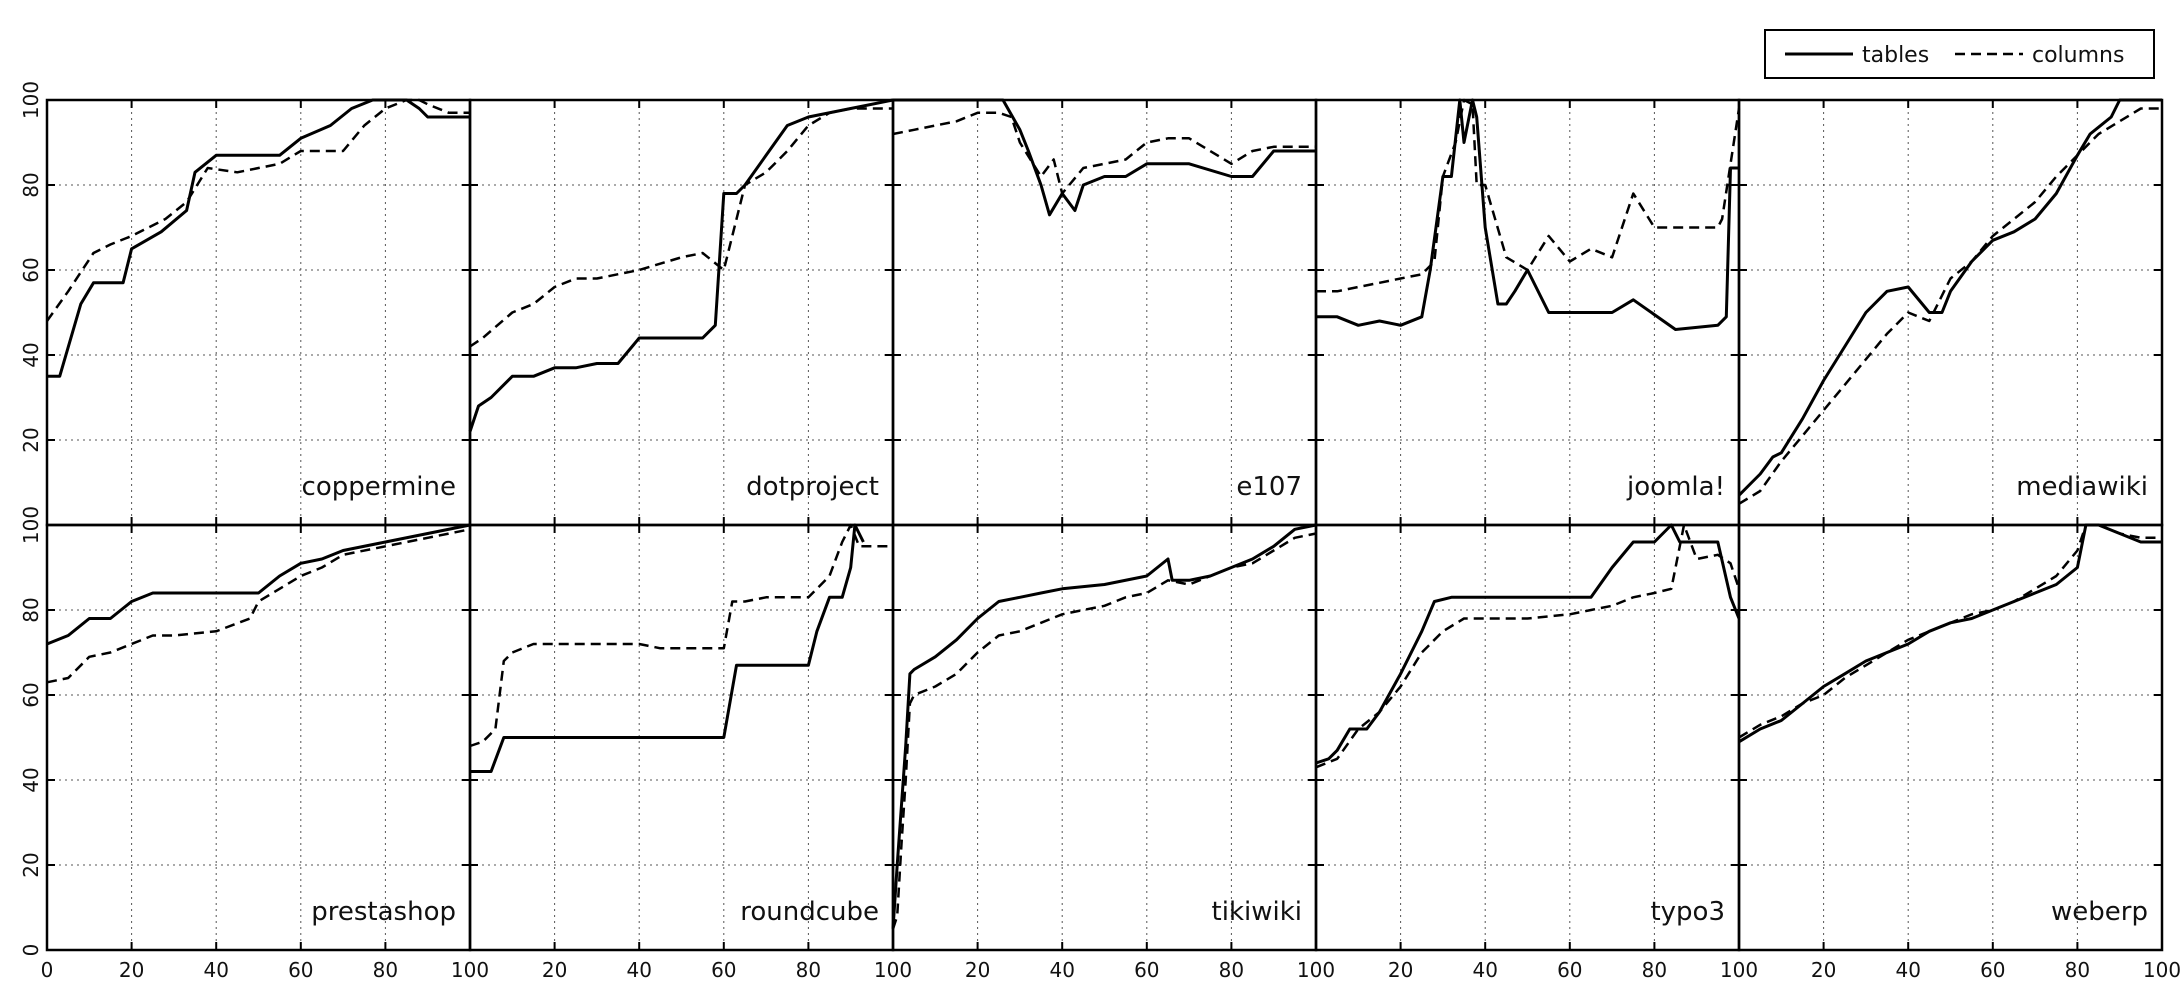 The width and height of the screenshot is (2180, 1005). I want to click on panel-frame-weberp, so click(1950, 737).